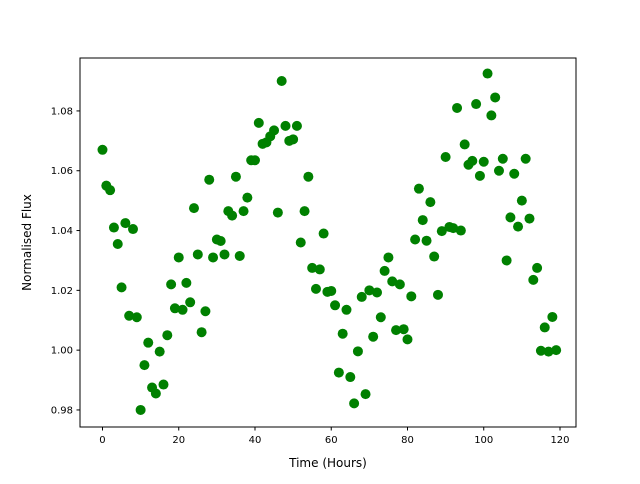 Image resolution: width=640 pixels, height=484 pixels. I want to click on y-tick-label: 1.06, so click(62, 171).